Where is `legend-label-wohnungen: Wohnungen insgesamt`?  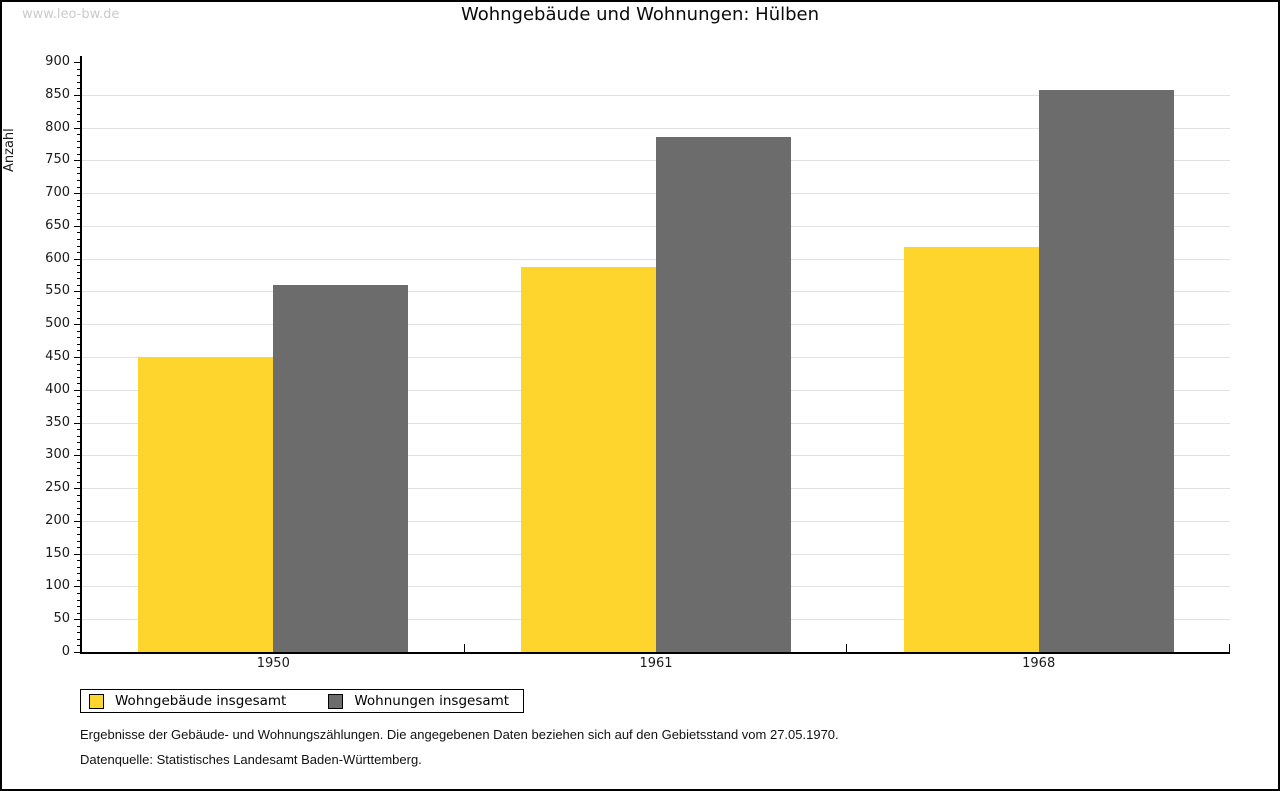 legend-label-wohnungen: Wohnungen insgesamt is located at coordinates (432, 701).